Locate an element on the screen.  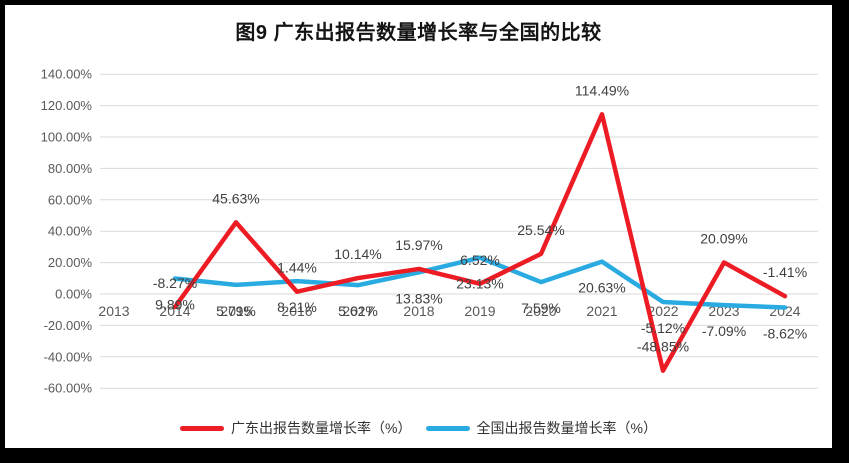
data-label: 20.09% is located at coordinates (723, 238).